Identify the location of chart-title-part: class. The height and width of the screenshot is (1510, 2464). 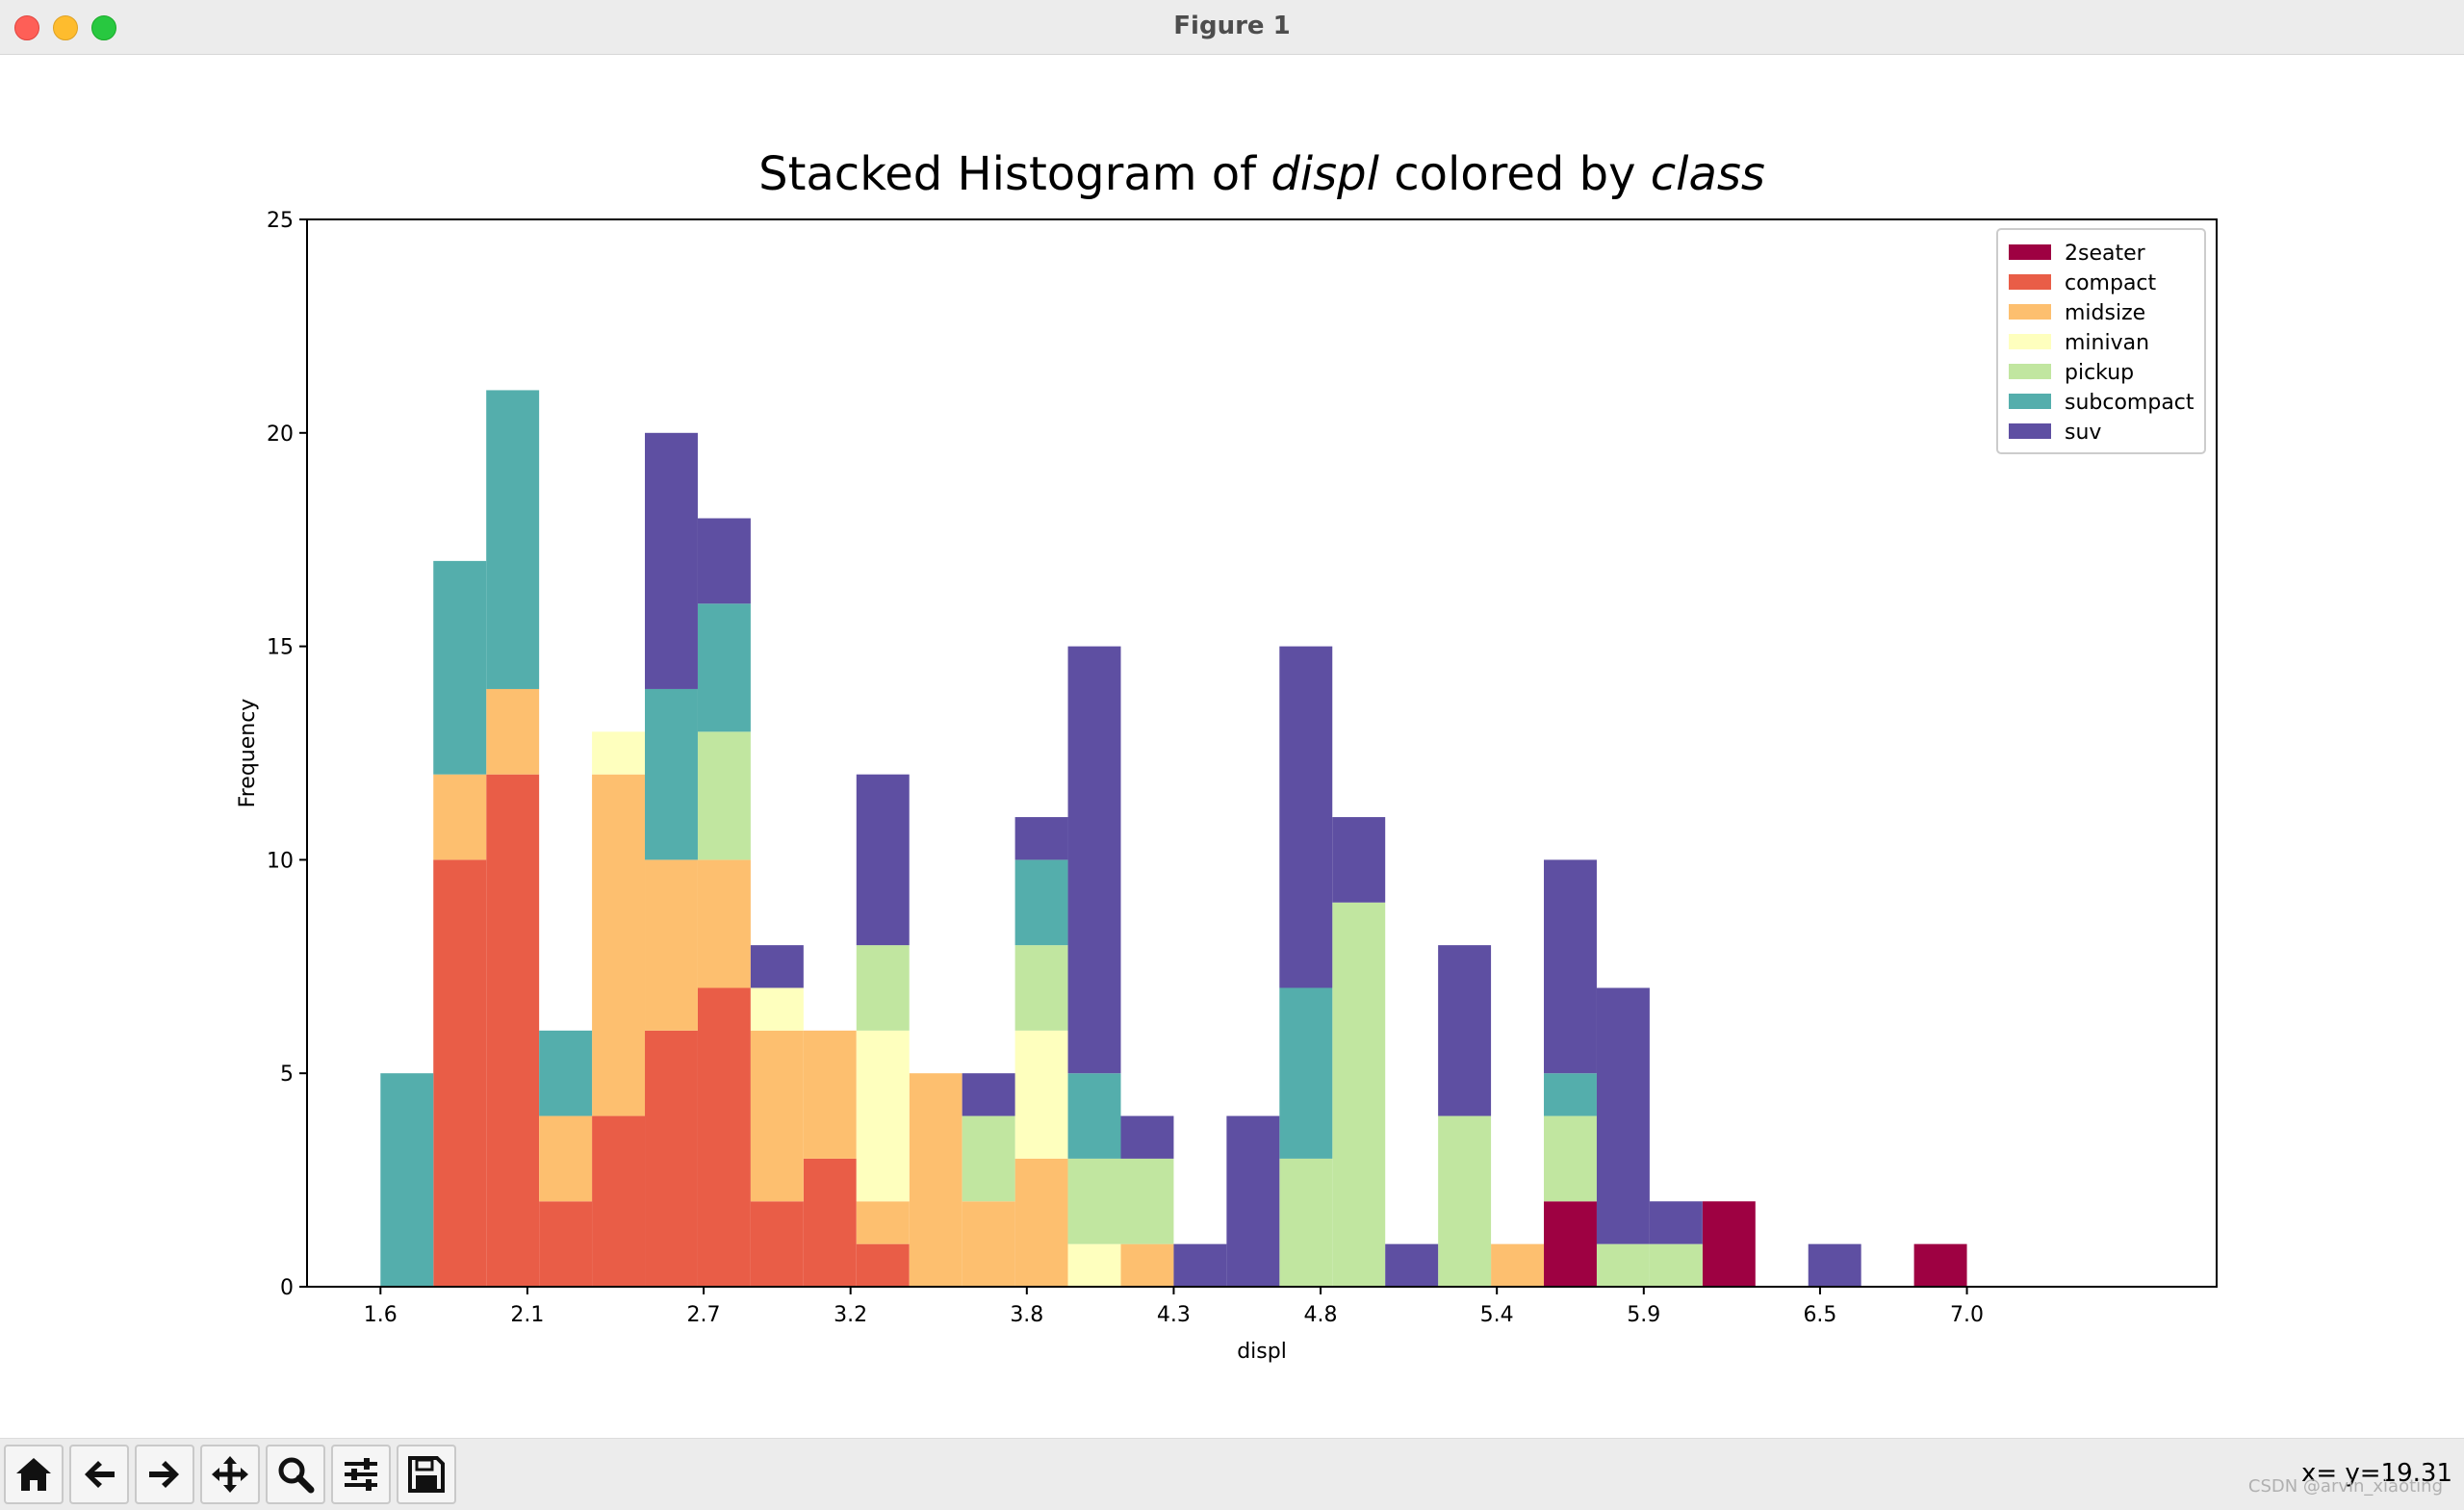
(1708, 174).